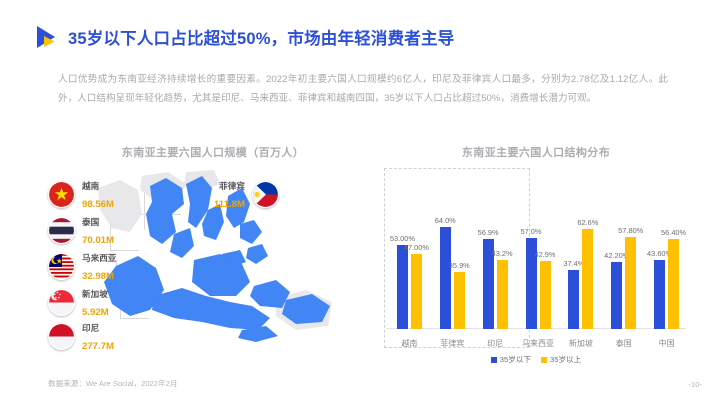  Describe the element at coordinates (660, 253) in the screenshot. I see `bar-label: 43.60%` at that location.